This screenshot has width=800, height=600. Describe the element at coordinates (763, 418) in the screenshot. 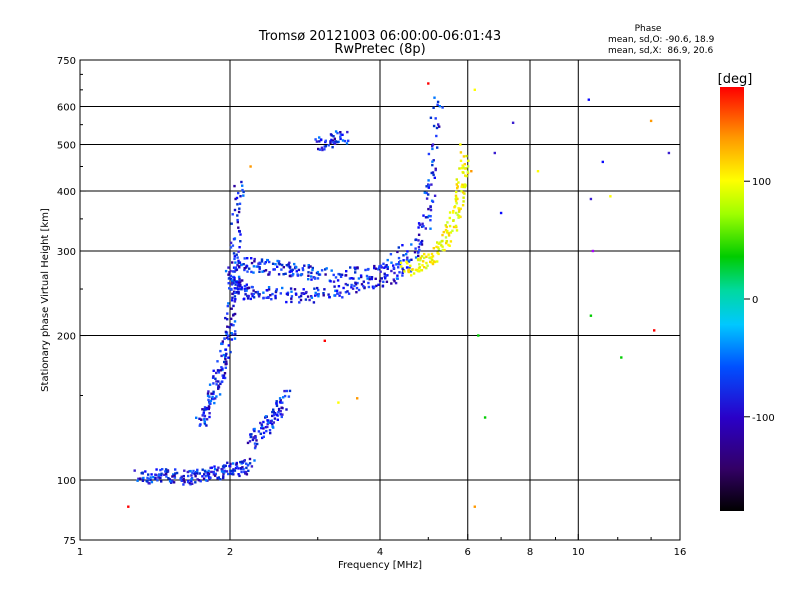

I see `colorbar-tick-label: -100` at that location.